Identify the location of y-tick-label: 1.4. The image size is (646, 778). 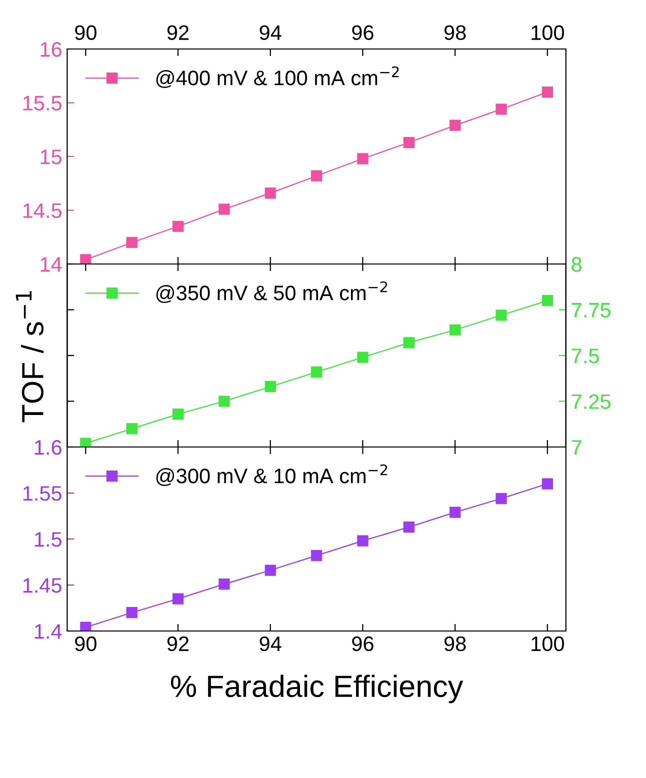
(48, 631).